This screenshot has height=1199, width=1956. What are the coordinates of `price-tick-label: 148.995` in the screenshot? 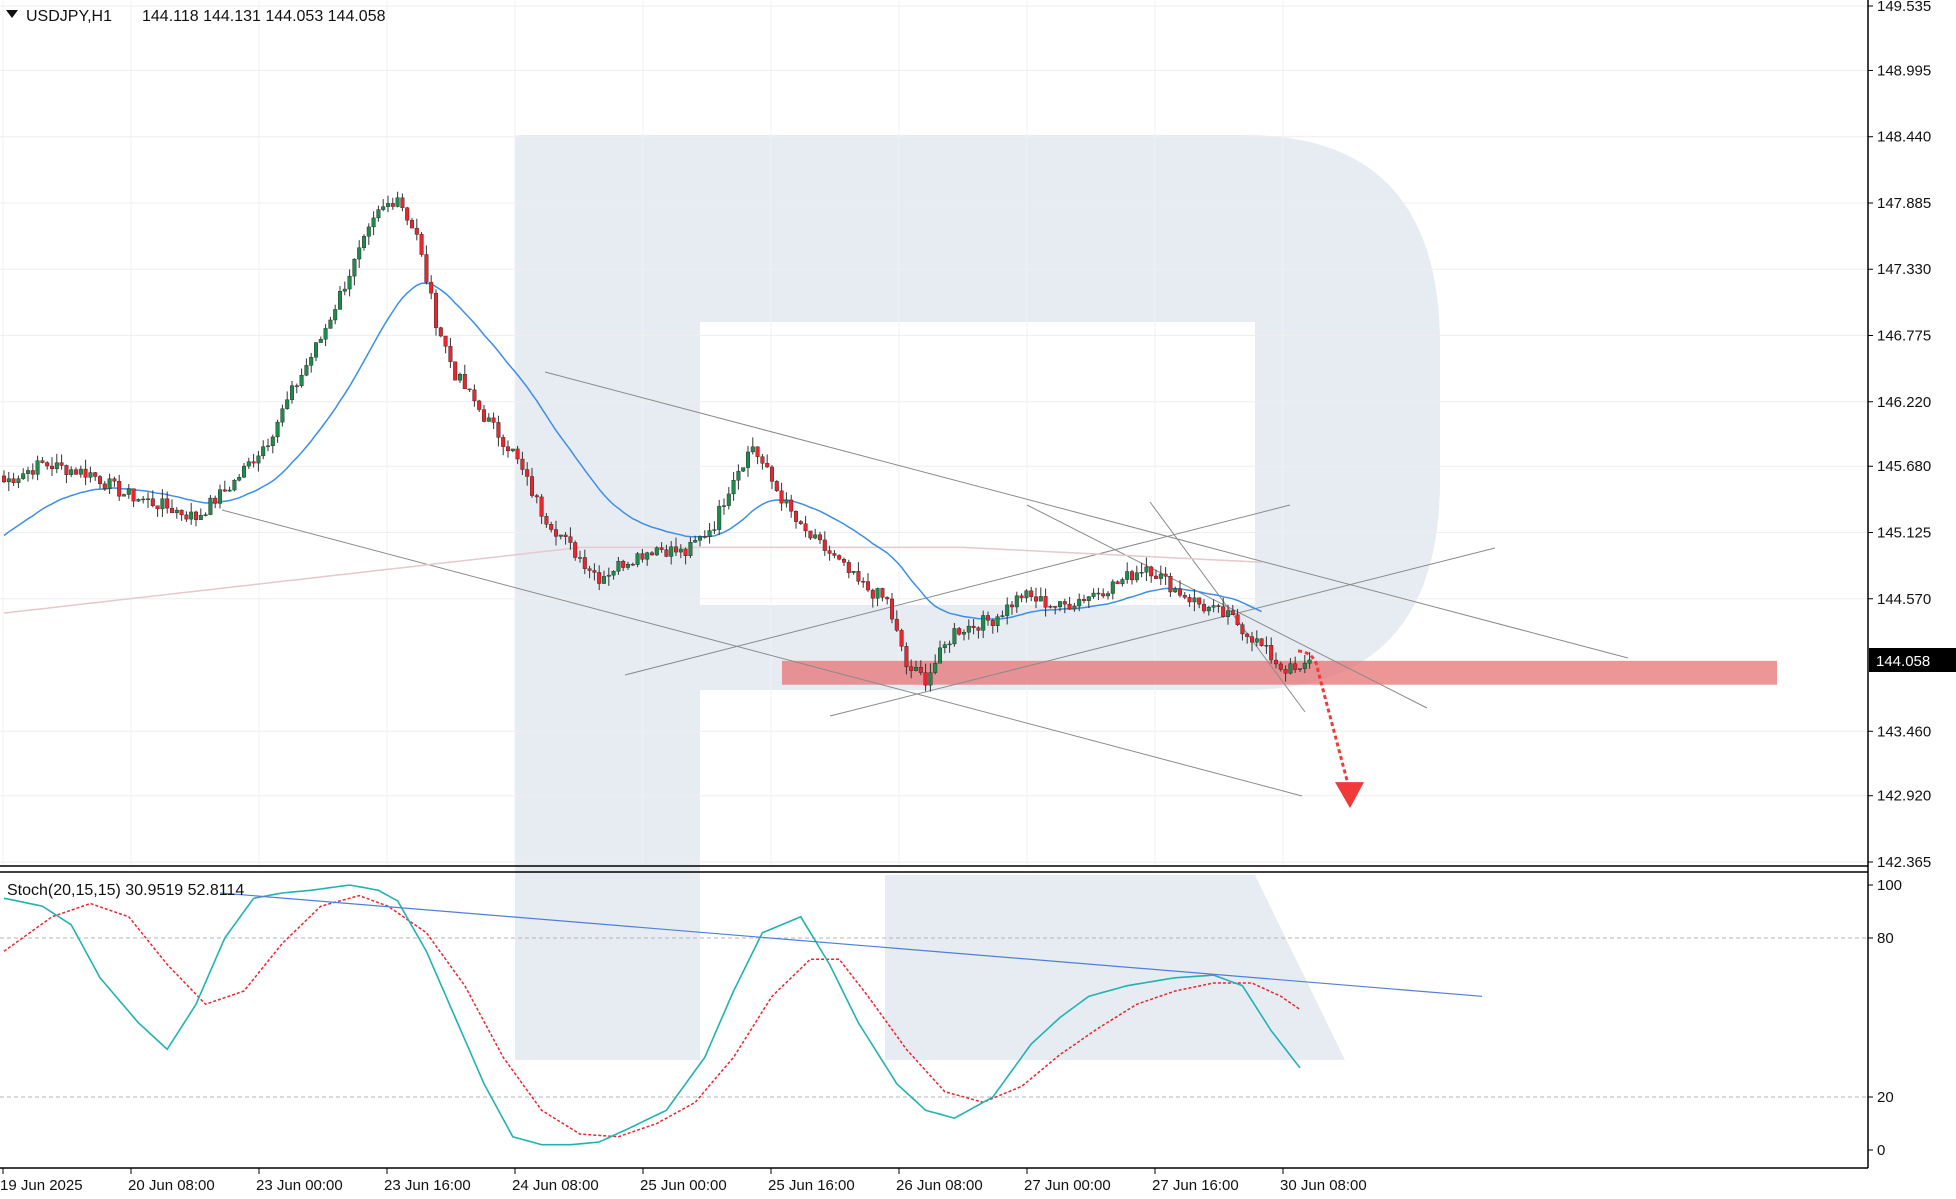 It's located at (1904, 70).